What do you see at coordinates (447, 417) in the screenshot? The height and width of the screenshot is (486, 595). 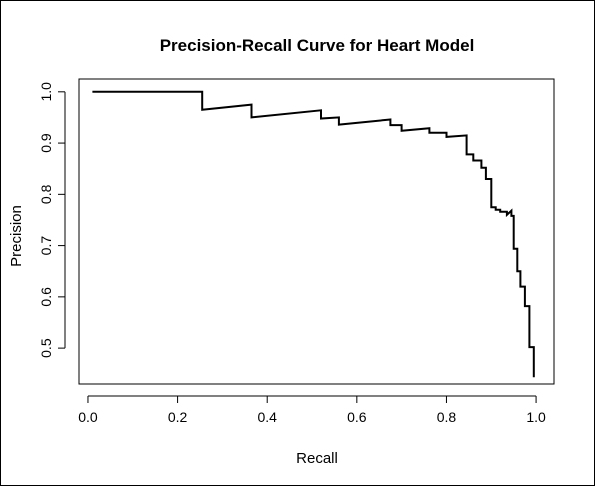 I see `x-tick-label: 0.8` at bounding box center [447, 417].